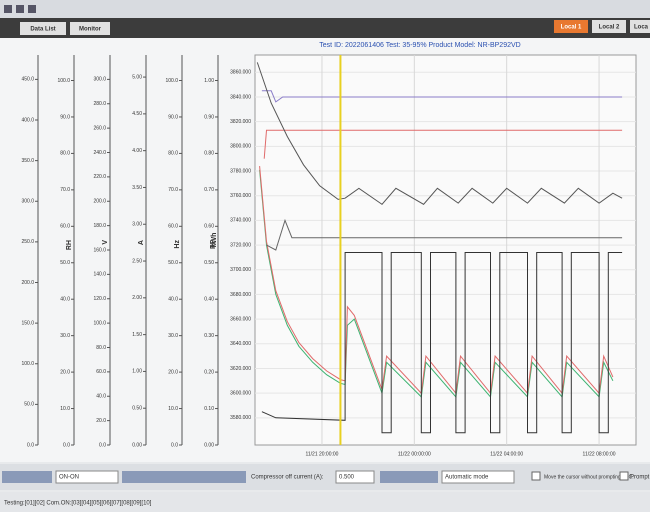 The image size is (650, 512). I want to click on tab-label: Monitor, so click(90, 30).